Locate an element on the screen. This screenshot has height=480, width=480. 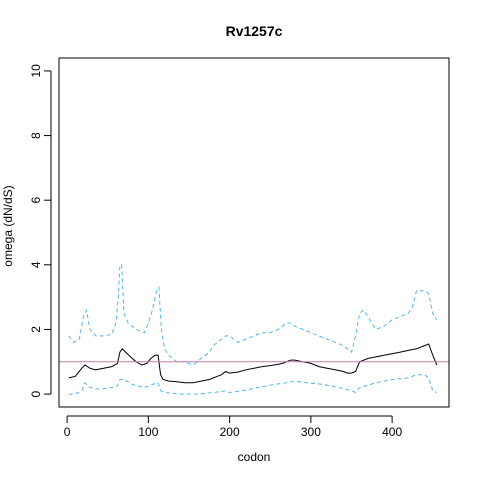
y-tick-label: 0 is located at coordinates (36, 393).